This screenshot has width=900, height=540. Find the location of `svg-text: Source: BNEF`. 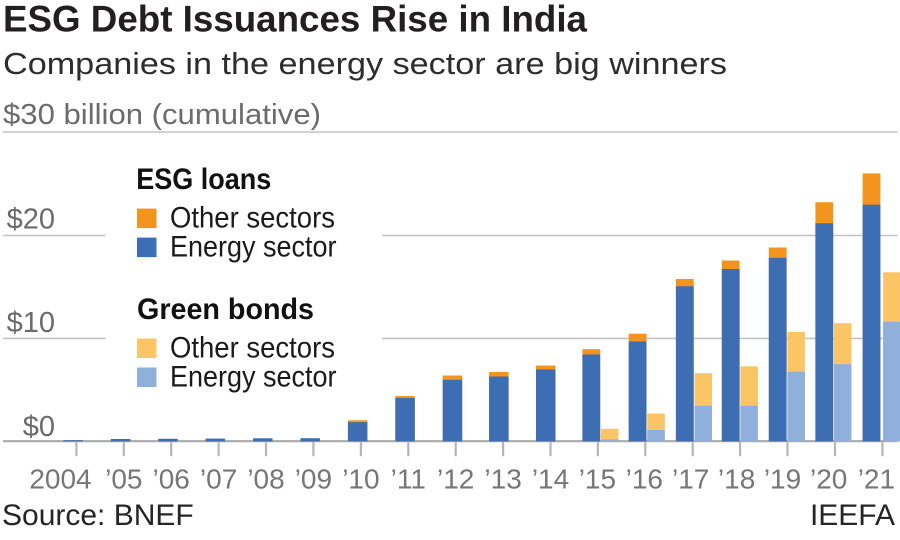

svg-text: Source: BNEF is located at coordinates (98, 515).